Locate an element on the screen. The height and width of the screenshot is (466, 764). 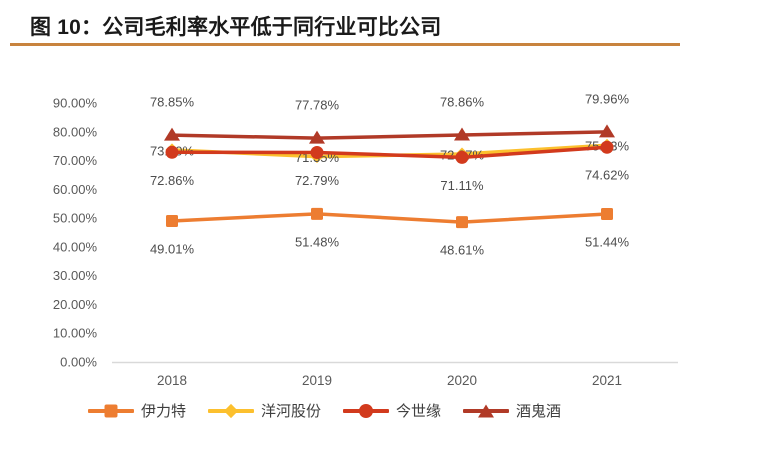
data-label: 48.61% is located at coordinates (462, 250).